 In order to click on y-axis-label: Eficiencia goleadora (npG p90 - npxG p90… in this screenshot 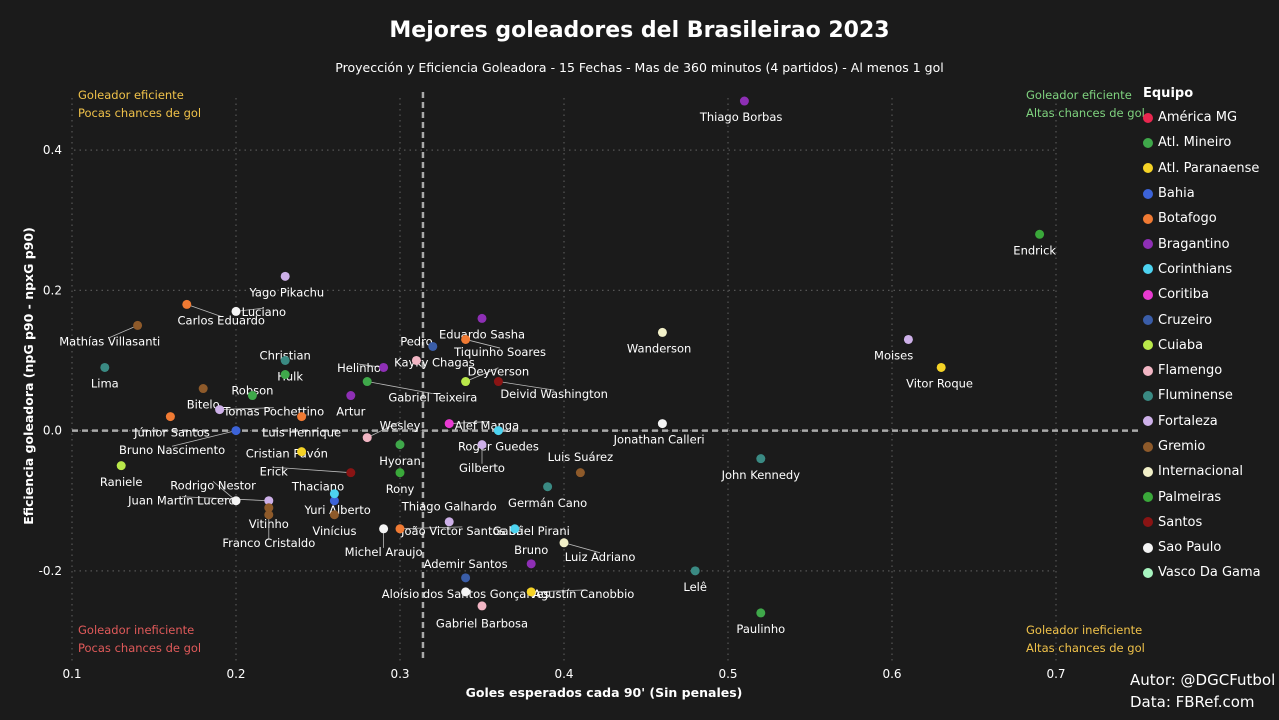, I will do `click(28, 376)`.